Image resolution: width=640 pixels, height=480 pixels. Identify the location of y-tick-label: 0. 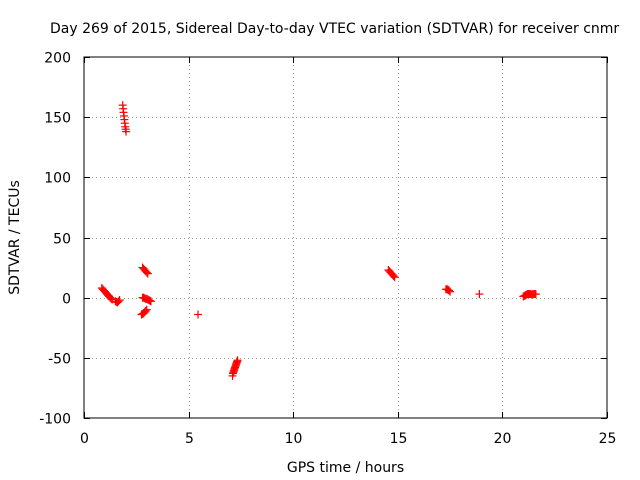
(66, 300).